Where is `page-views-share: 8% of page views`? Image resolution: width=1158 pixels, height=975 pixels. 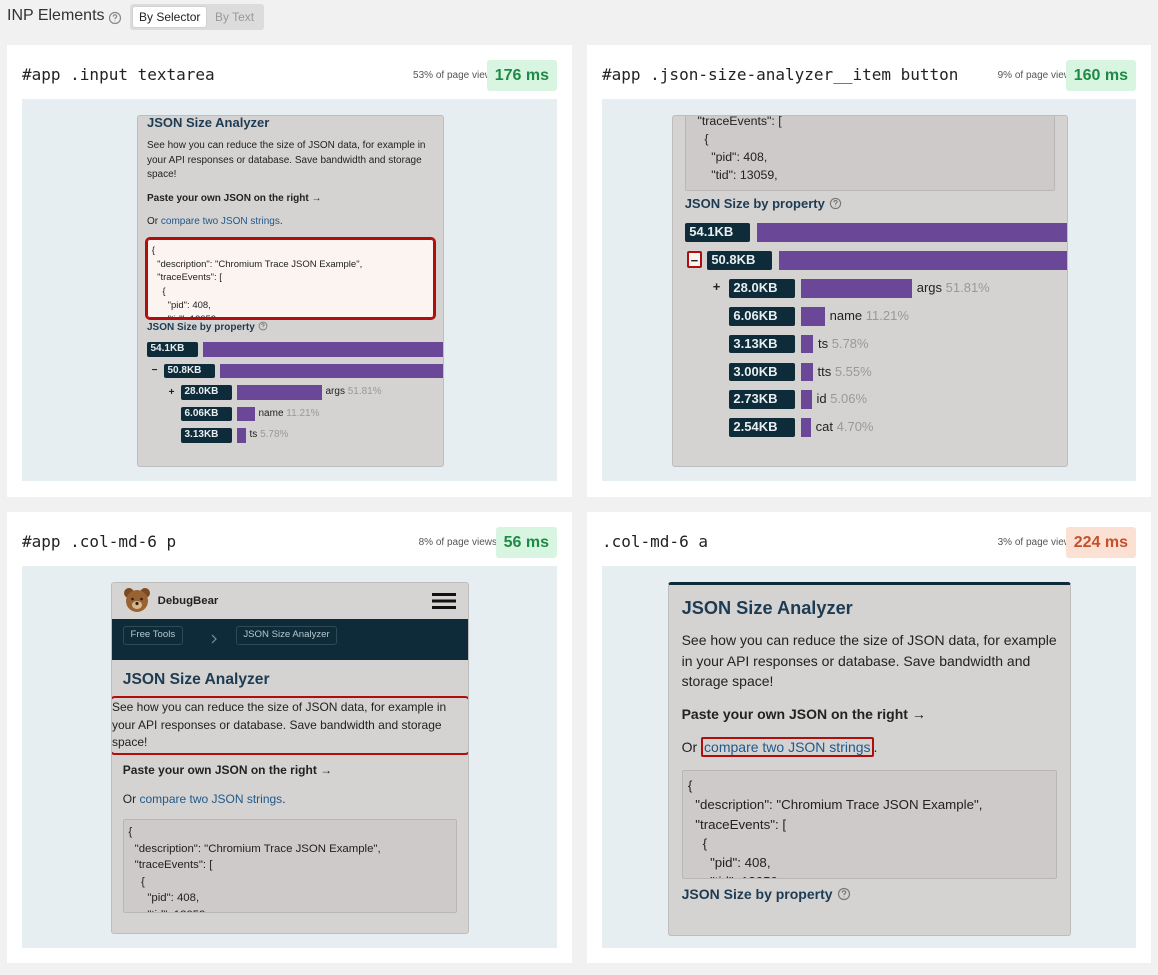
page-views-share: 8% of page views is located at coordinates (457, 542).